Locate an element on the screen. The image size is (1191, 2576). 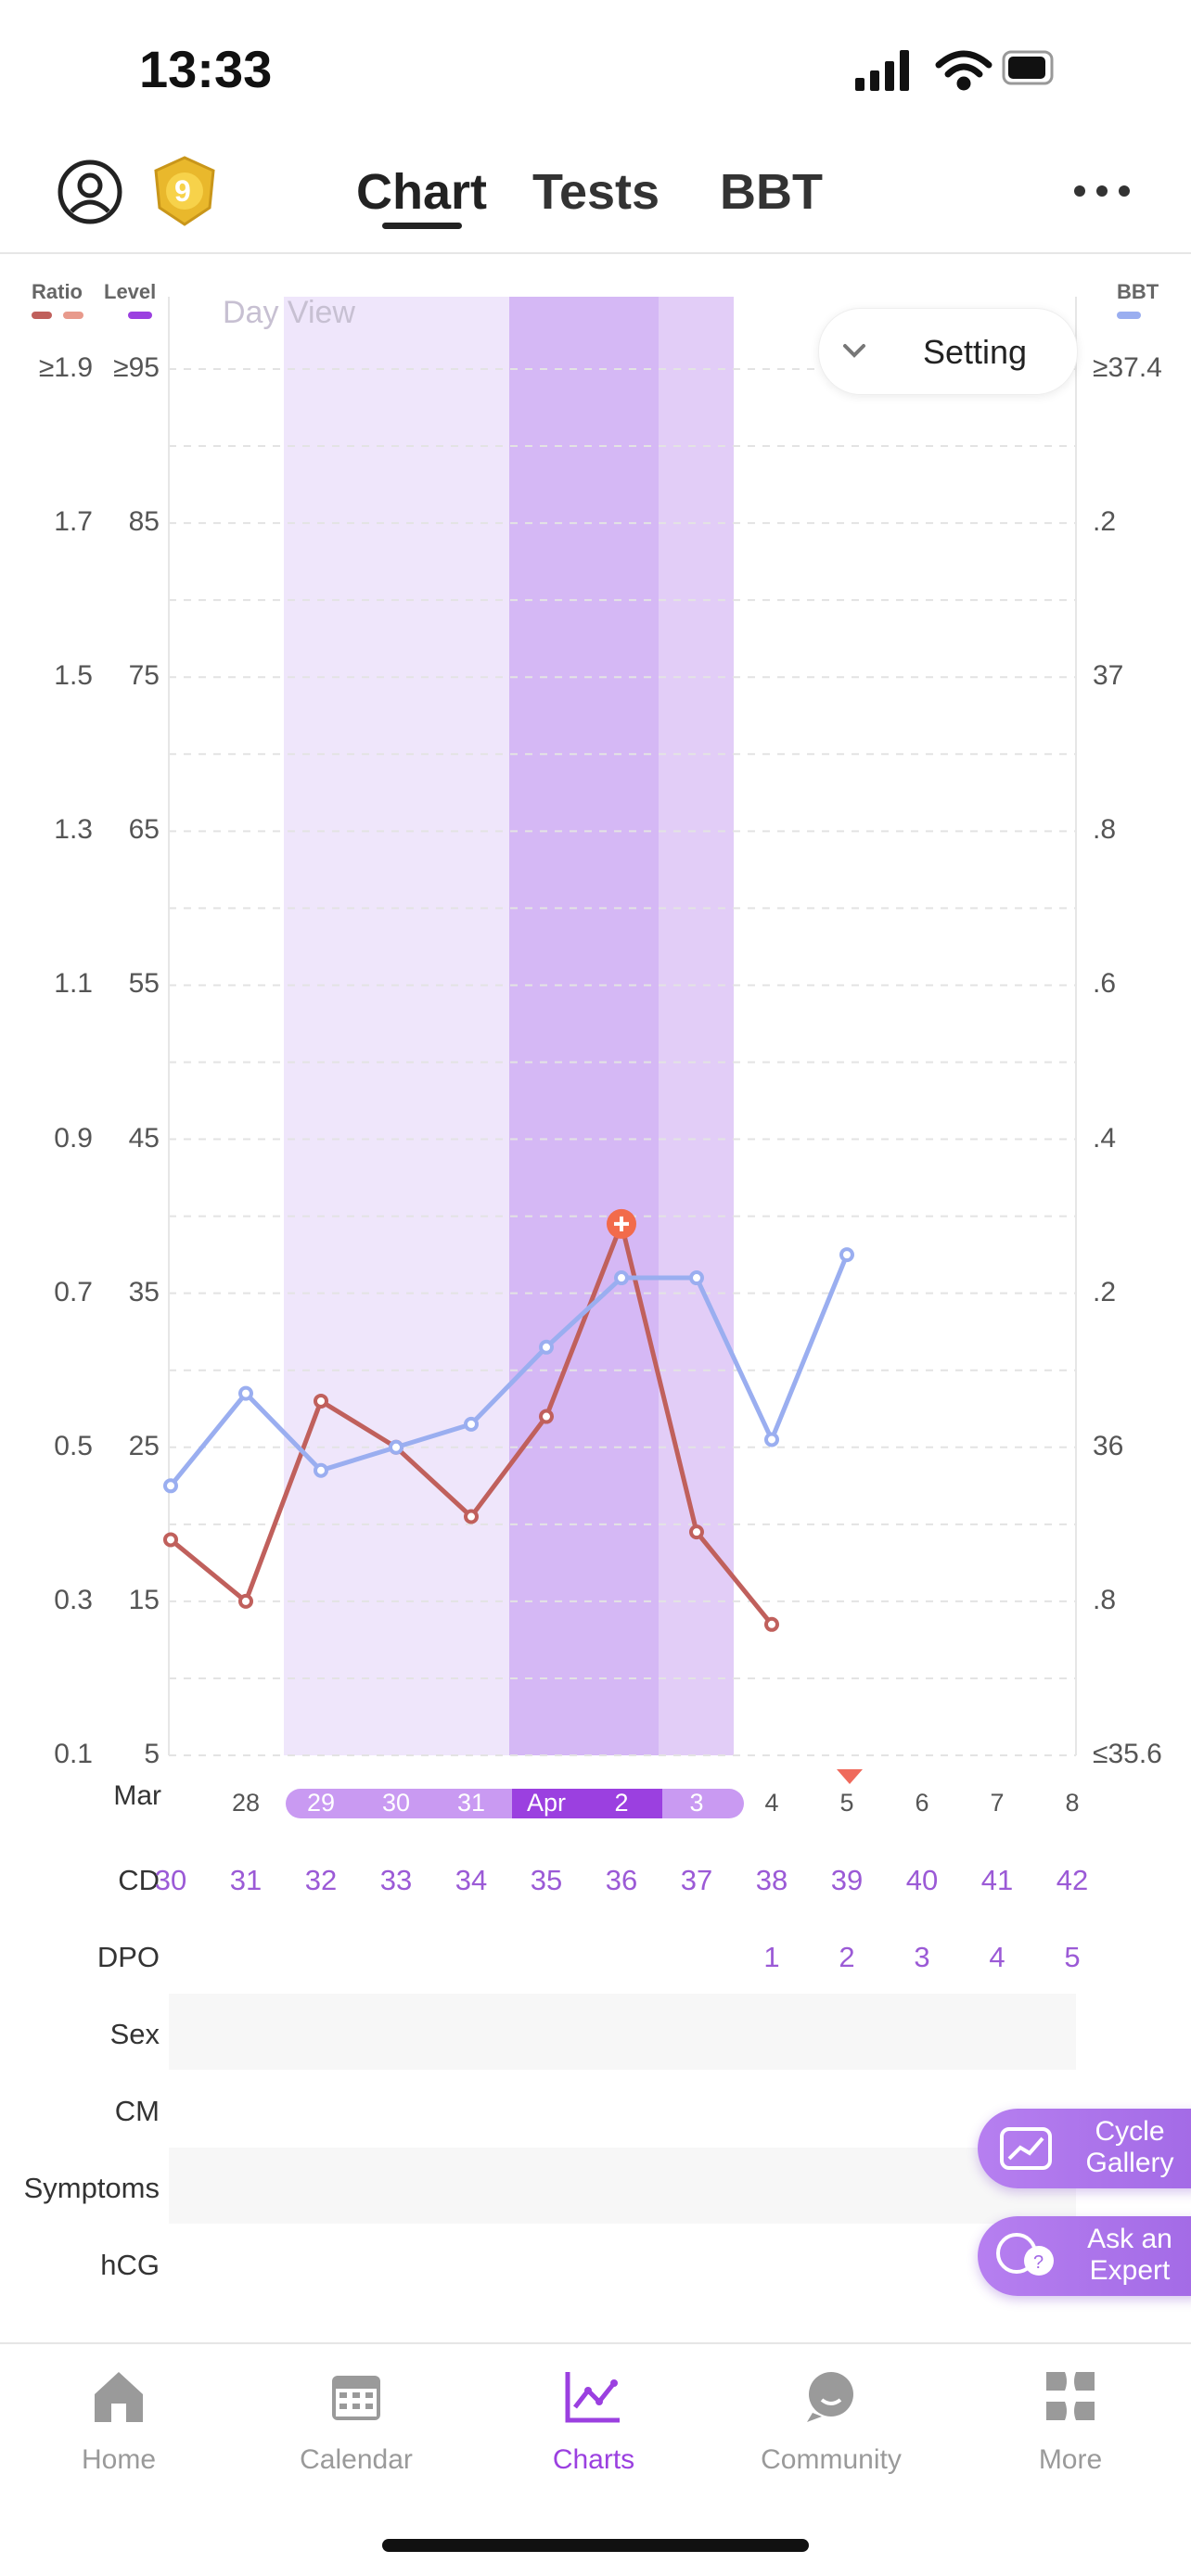
ratio-tick-label: 0.1 is located at coordinates (73, 1754).